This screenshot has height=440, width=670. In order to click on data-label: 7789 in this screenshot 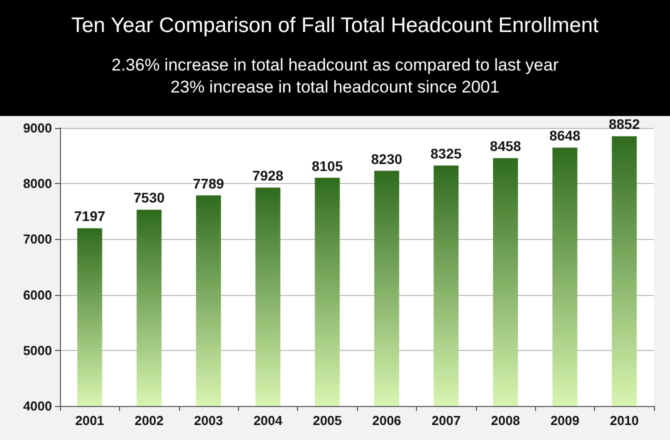, I will do `click(208, 183)`.